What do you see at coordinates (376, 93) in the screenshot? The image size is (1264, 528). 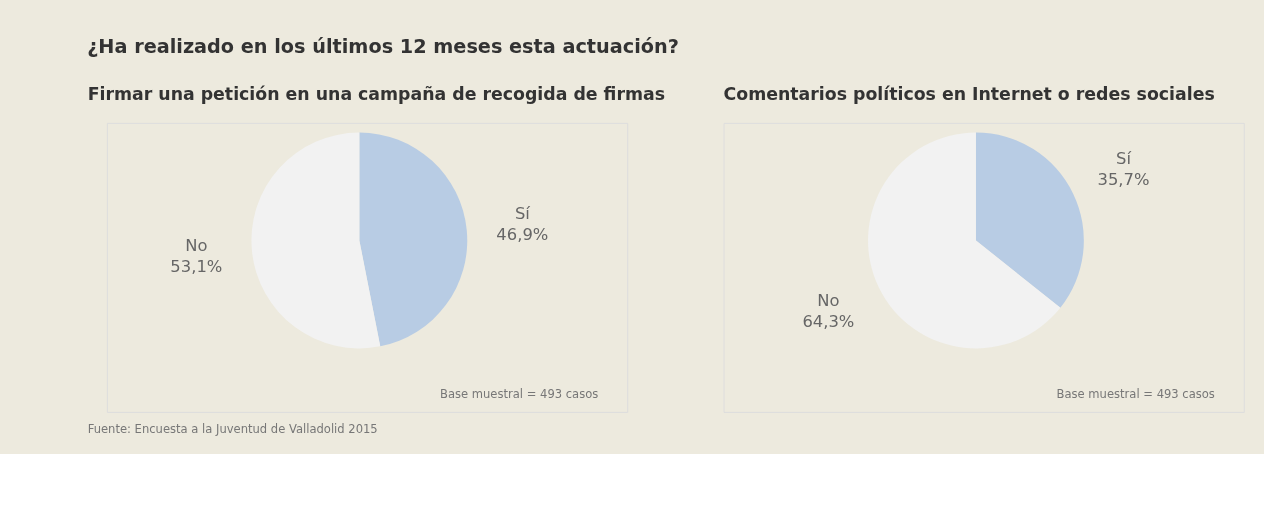 I see `chart-subtitle: Firmar una petición en una campaña de recogida de firmas` at bounding box center [376, 93].